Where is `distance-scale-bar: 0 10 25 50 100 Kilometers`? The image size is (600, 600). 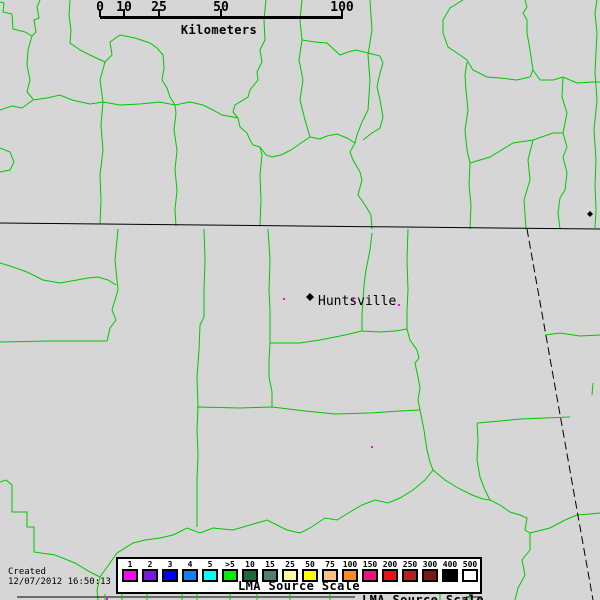 distance-scale-bar: 0 10 25 50 100 Kilometers is located at coordinates (300, 22).